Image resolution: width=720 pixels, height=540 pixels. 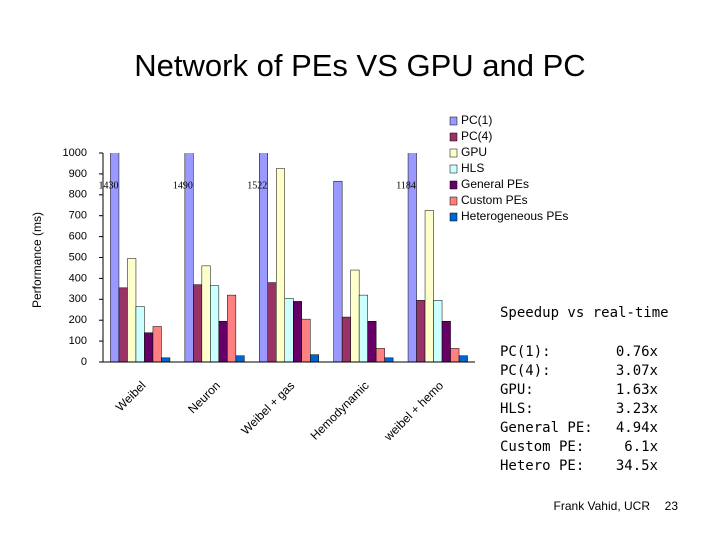 I want to click on y-axis-label: Performance (ms), so click(x=37, y=260).